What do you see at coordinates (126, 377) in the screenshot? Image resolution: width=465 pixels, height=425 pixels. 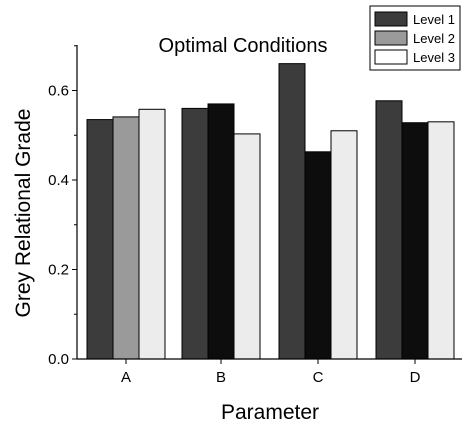 I see `x-tick-label: A` at bounding box center [126, 377].